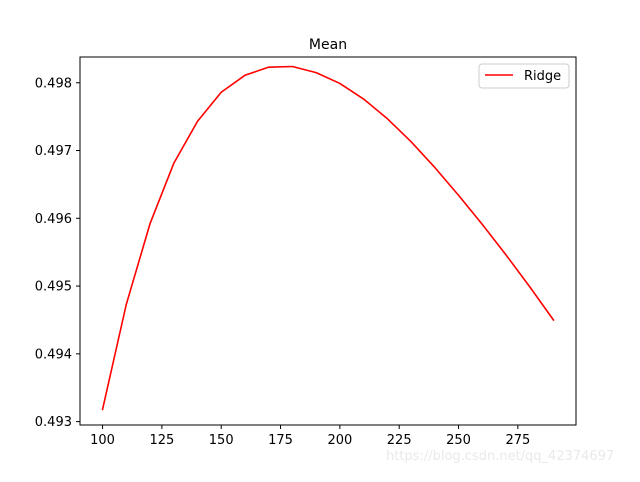 The width and height of the screenshot is (640, 482). Describe the element at coordinates (53, 83) in the screenshot. I see `y-tick-label: 0.498` at that location.